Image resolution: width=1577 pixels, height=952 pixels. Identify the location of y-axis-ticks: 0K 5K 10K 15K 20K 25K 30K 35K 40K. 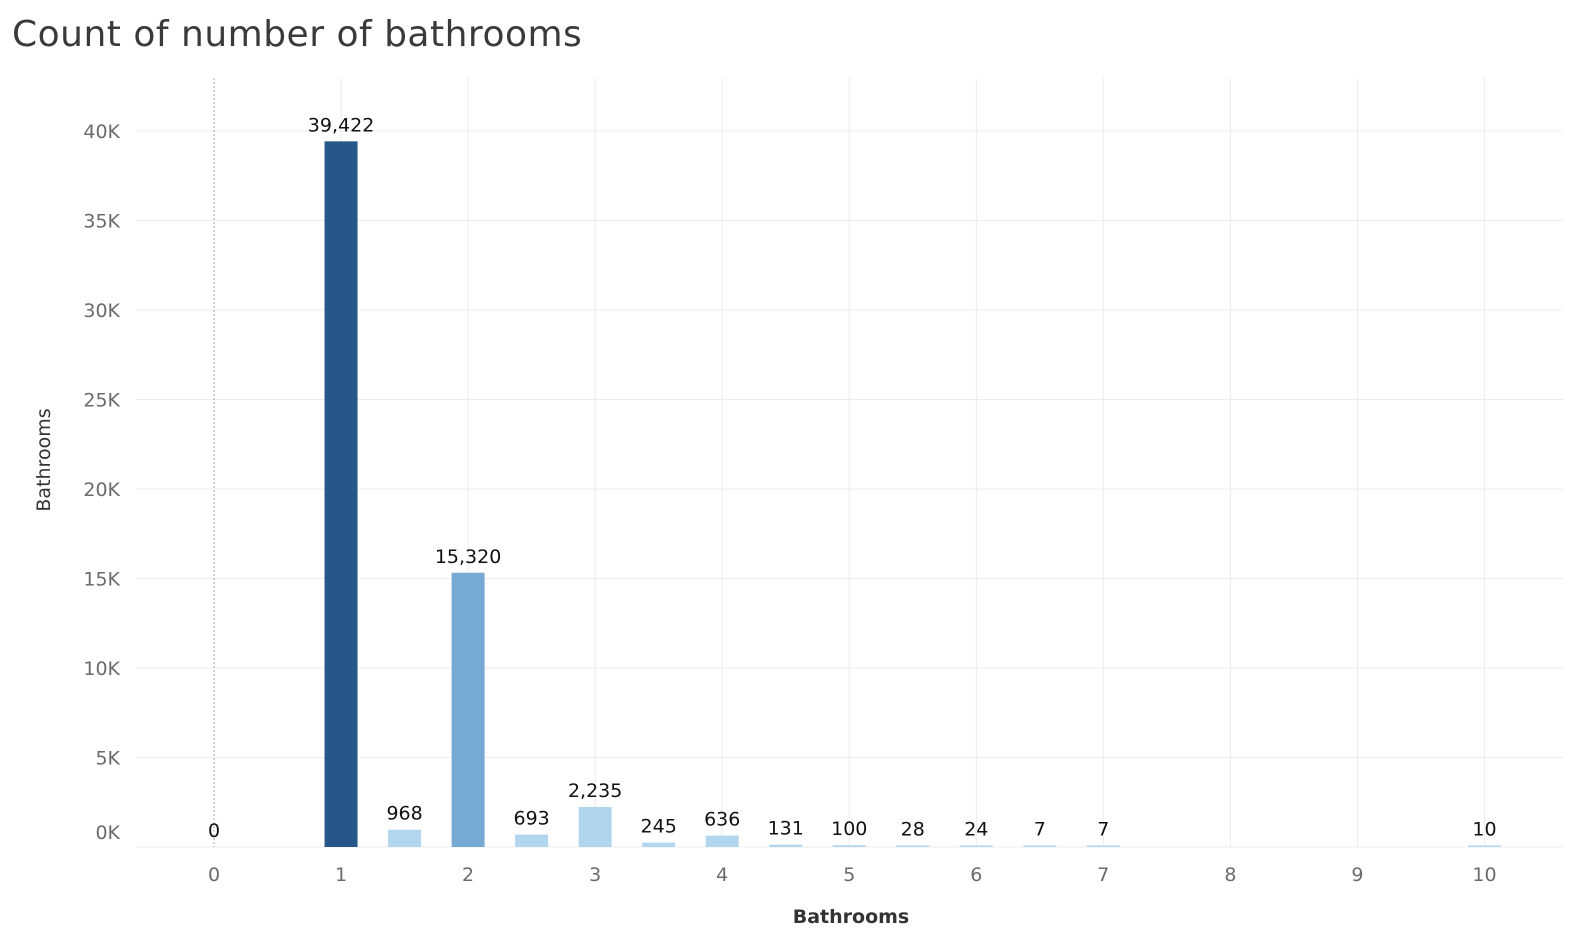
(101, 482).